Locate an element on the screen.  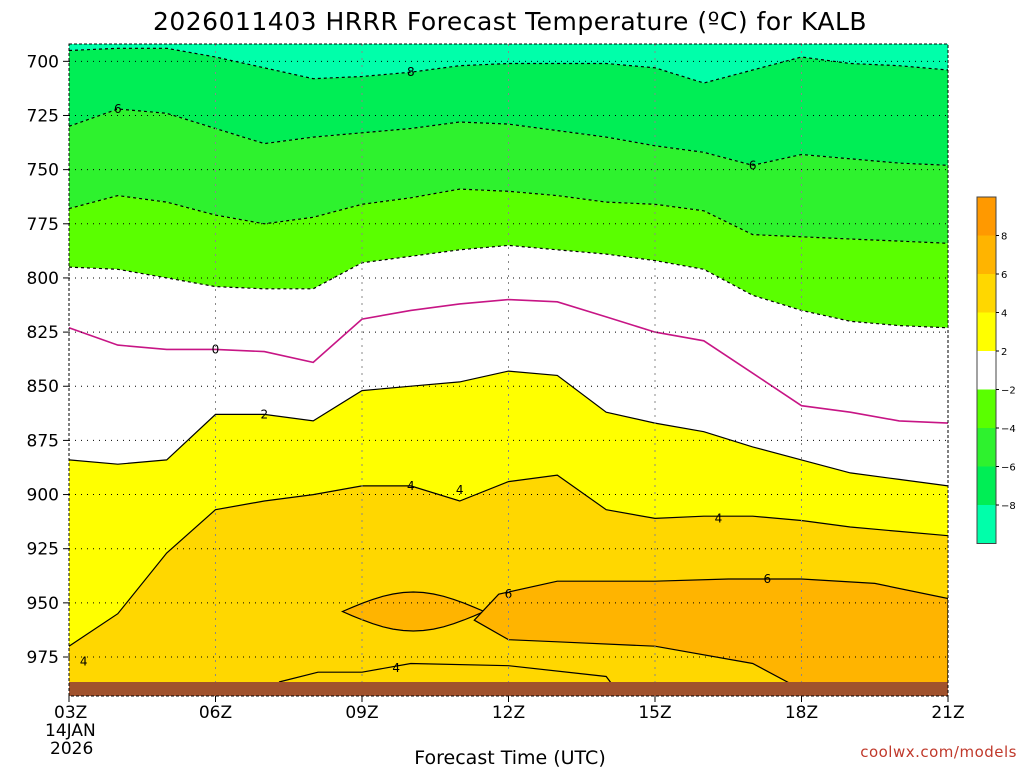
colorbar-label-7: −8 is located at coordinates (1008, 506).